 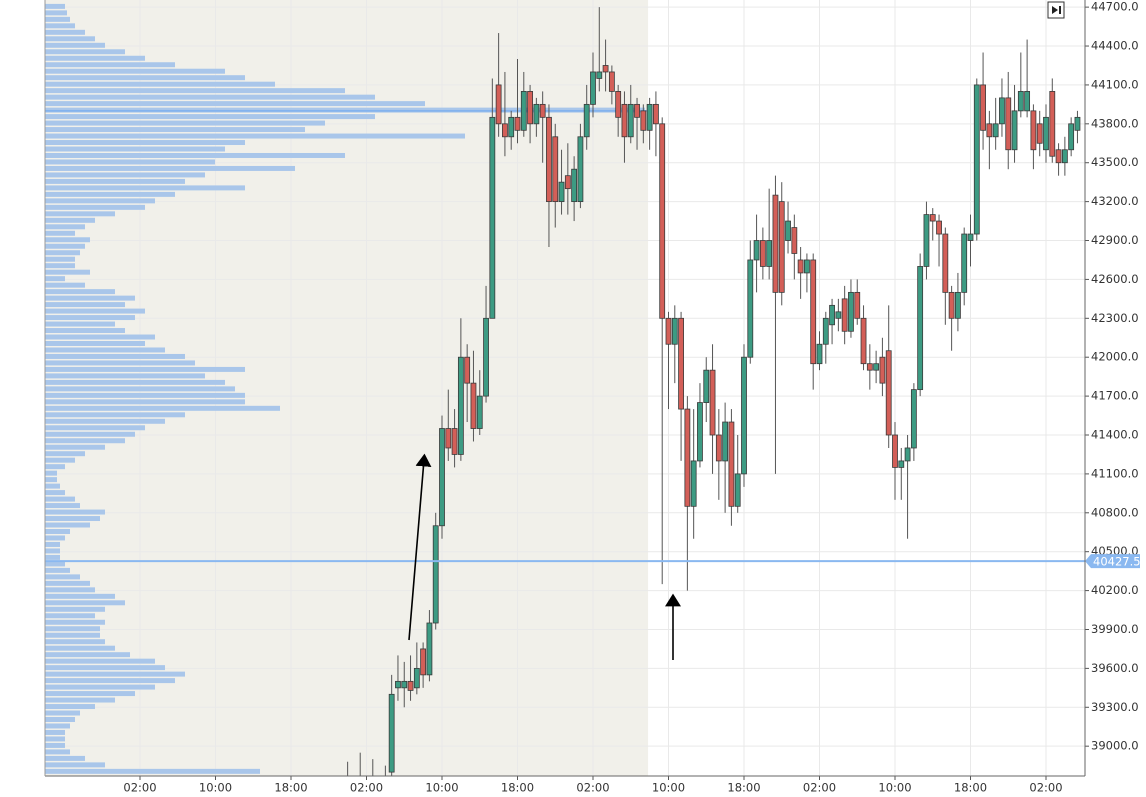 I want to click on x-tick-label: 02:00, so click(x=366, y=788).